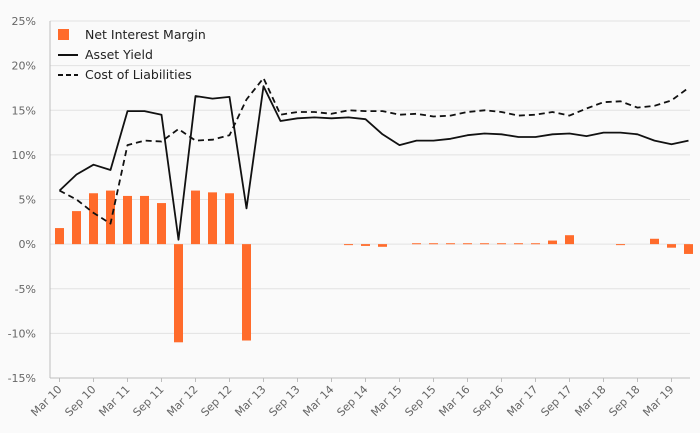 The height and width of the screenshot is (433, 700). Describe the element at coordinates (488, 401) in the screenshot. I see `x-tick-label: Sep 16` at that location.